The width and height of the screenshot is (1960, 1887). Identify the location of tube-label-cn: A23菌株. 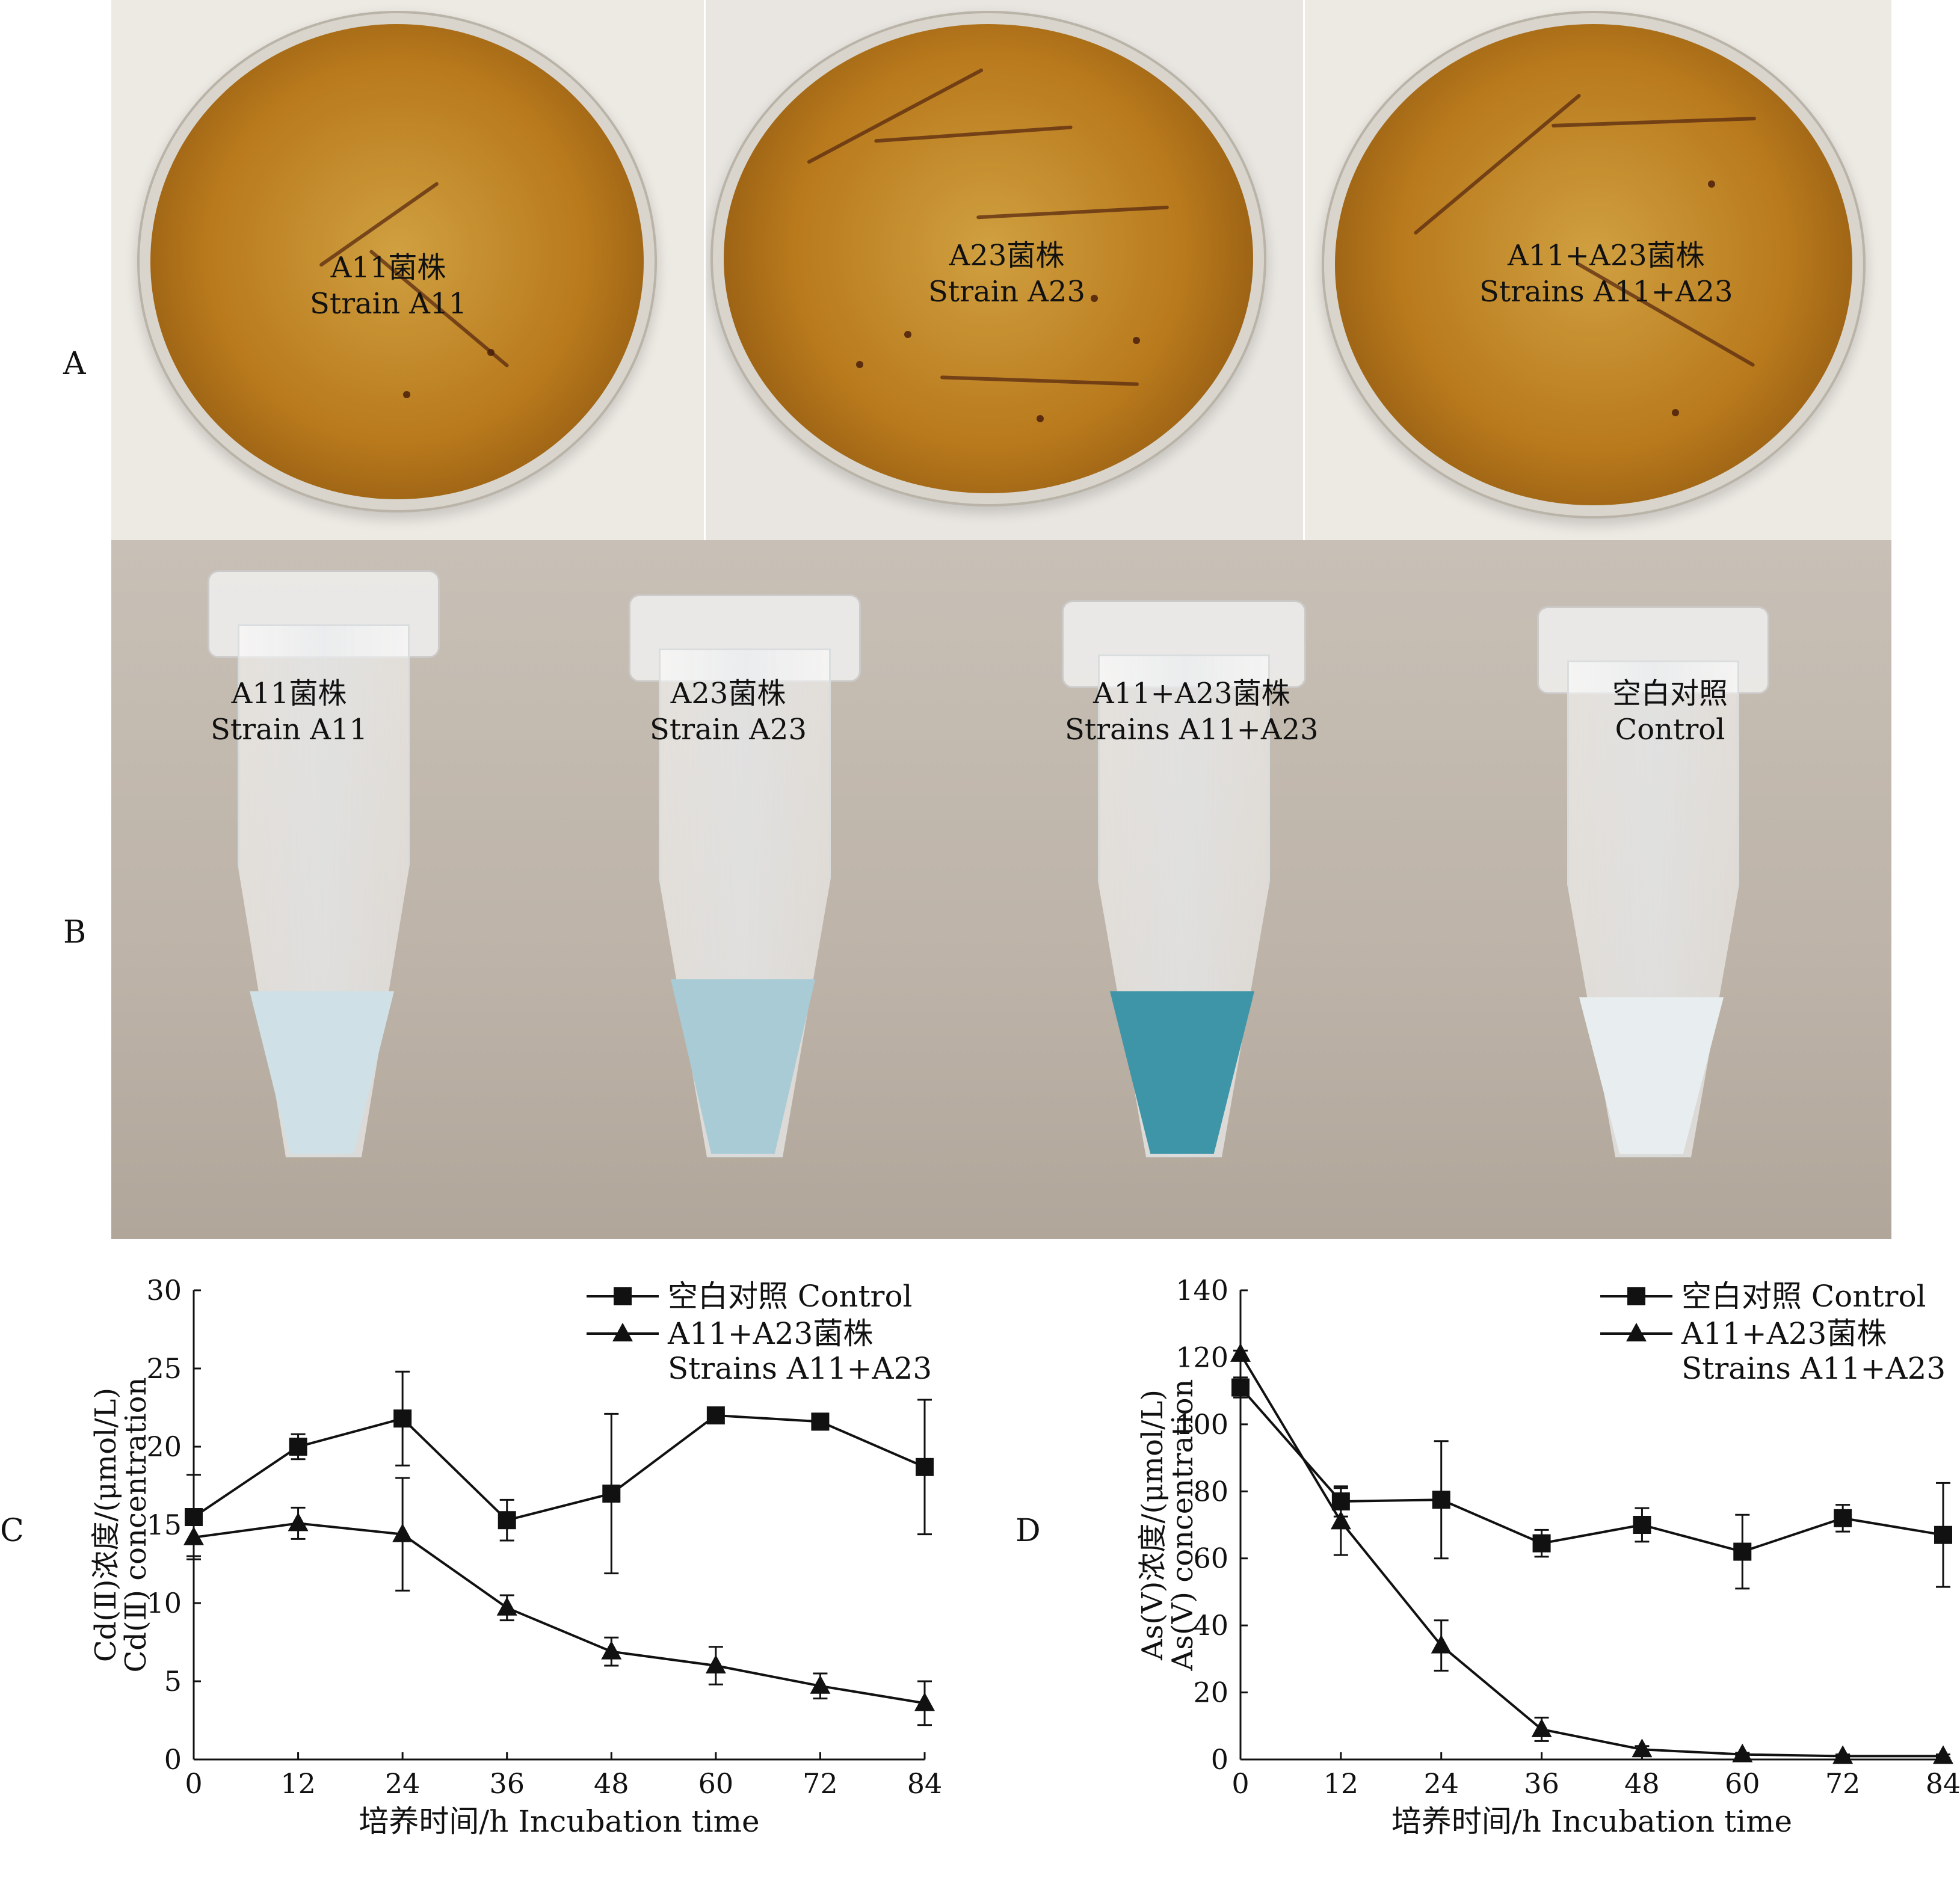
(728, 694).